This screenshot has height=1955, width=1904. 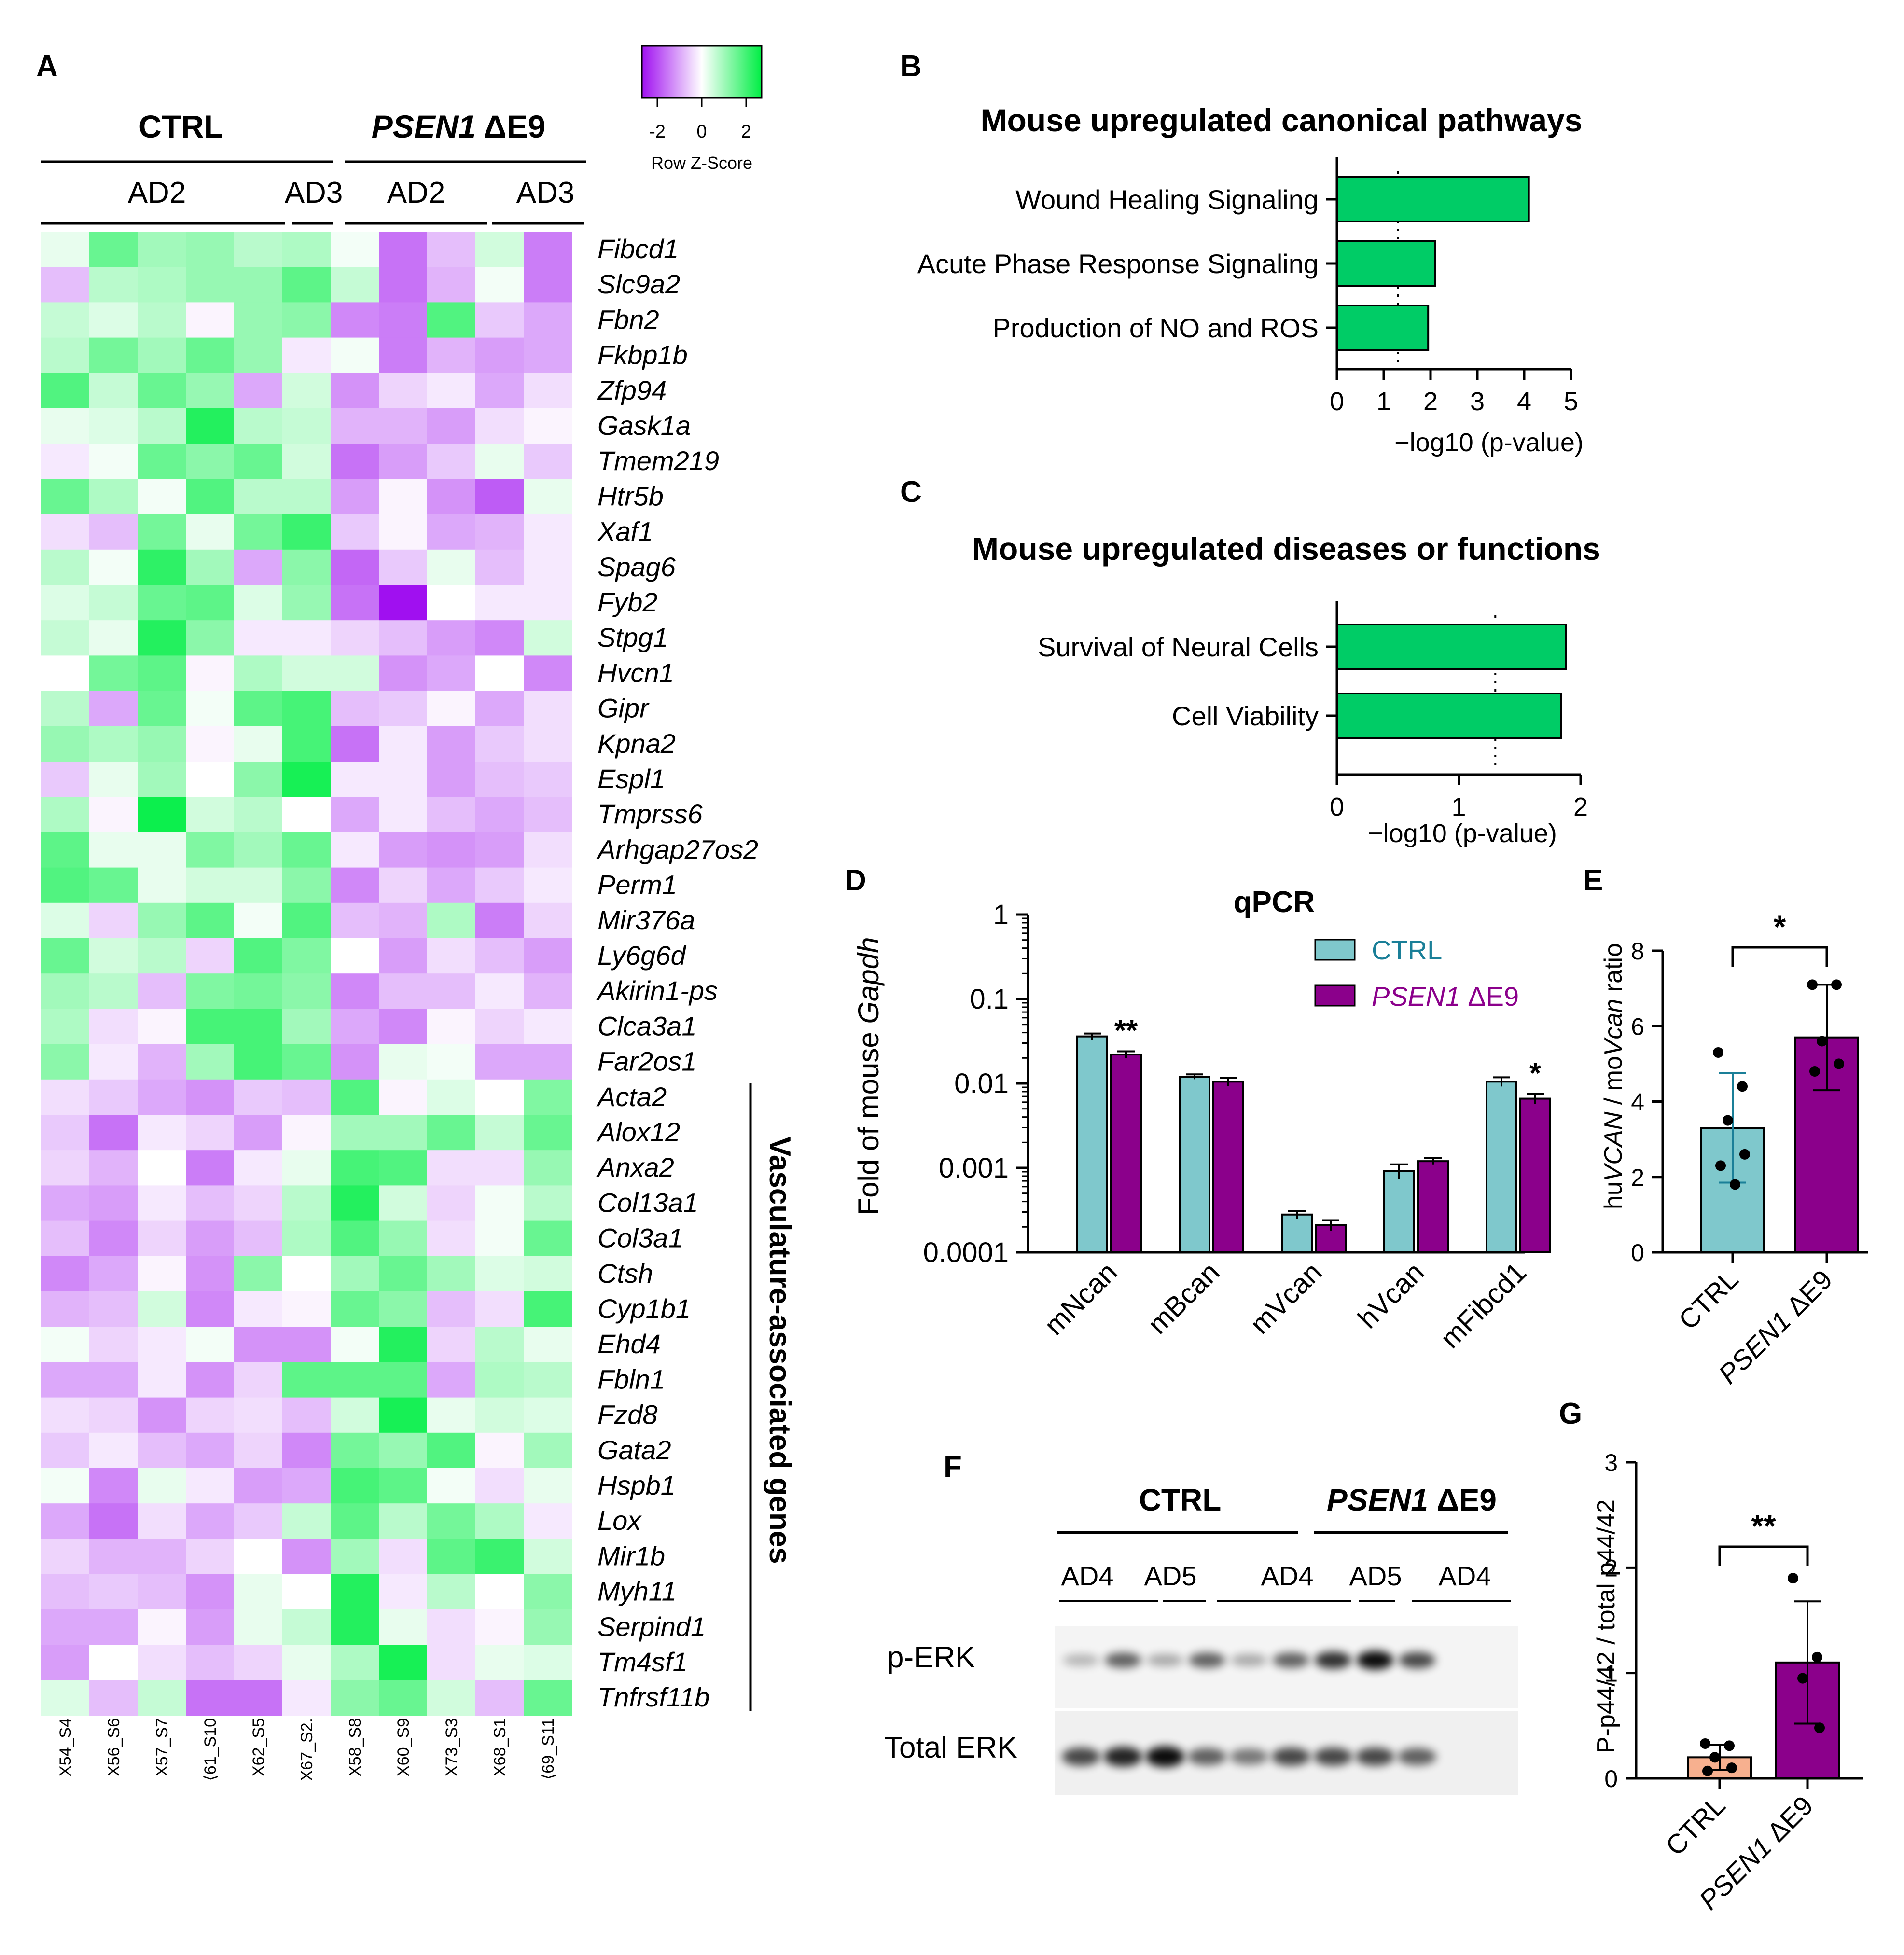 What do you see at coordinates (974, 1168) in the screenshot?
I see `y-tick-label: 0.001` at bounding box center [974, 1168].